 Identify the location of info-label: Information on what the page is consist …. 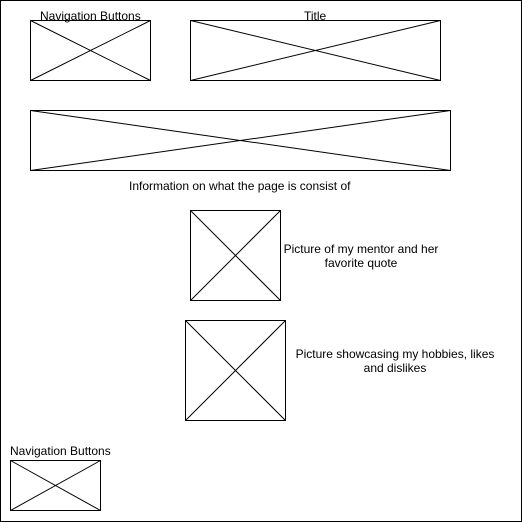
(240, 186).